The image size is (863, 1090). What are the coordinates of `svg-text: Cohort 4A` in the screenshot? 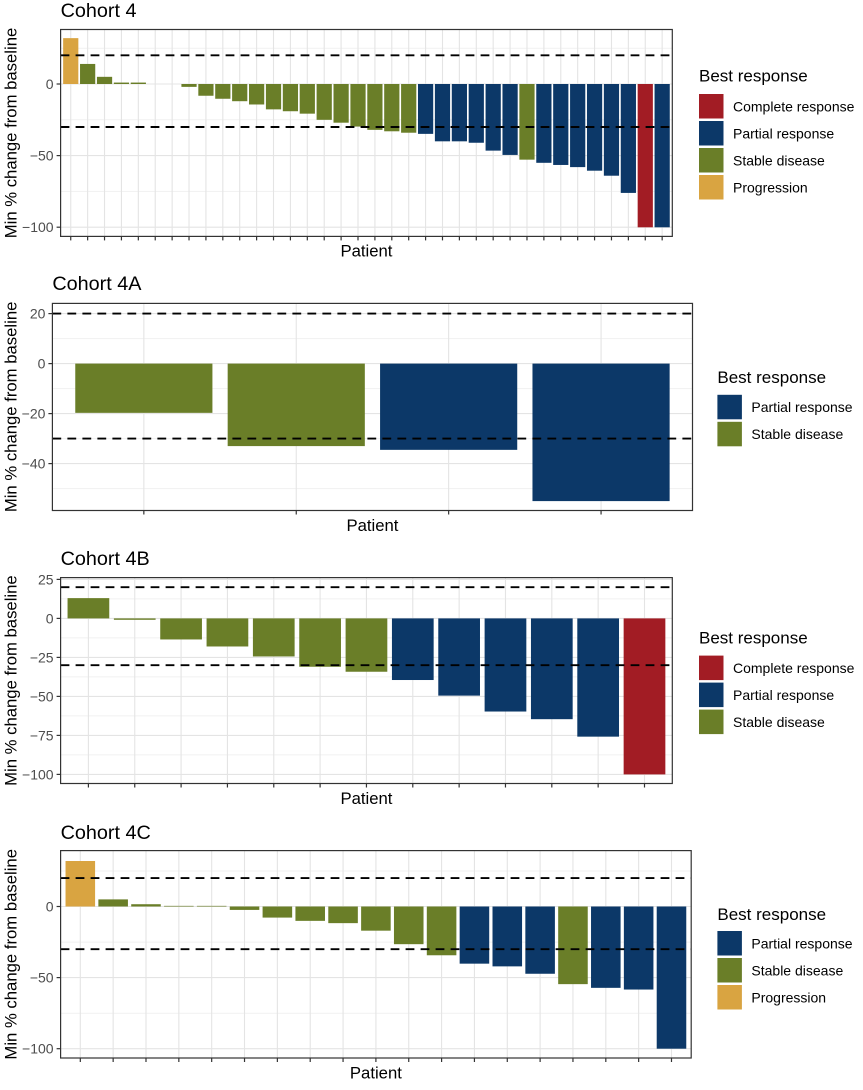 It's located at (97, 284).